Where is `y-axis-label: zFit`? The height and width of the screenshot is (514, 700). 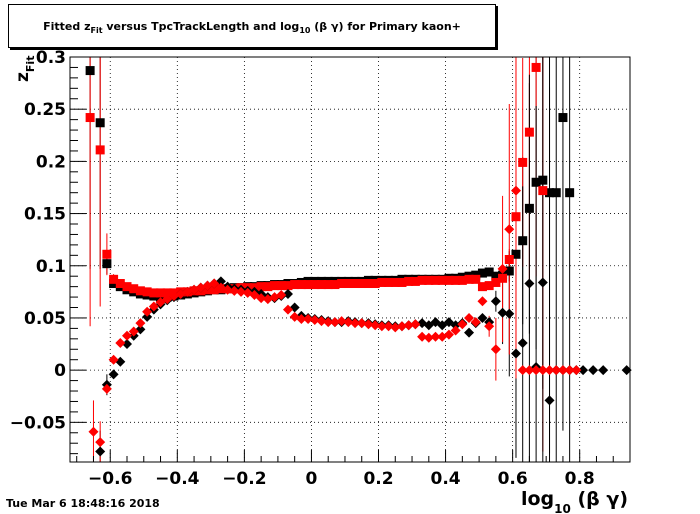
y-axis-label: zFit is located at coordinates (25, 69).